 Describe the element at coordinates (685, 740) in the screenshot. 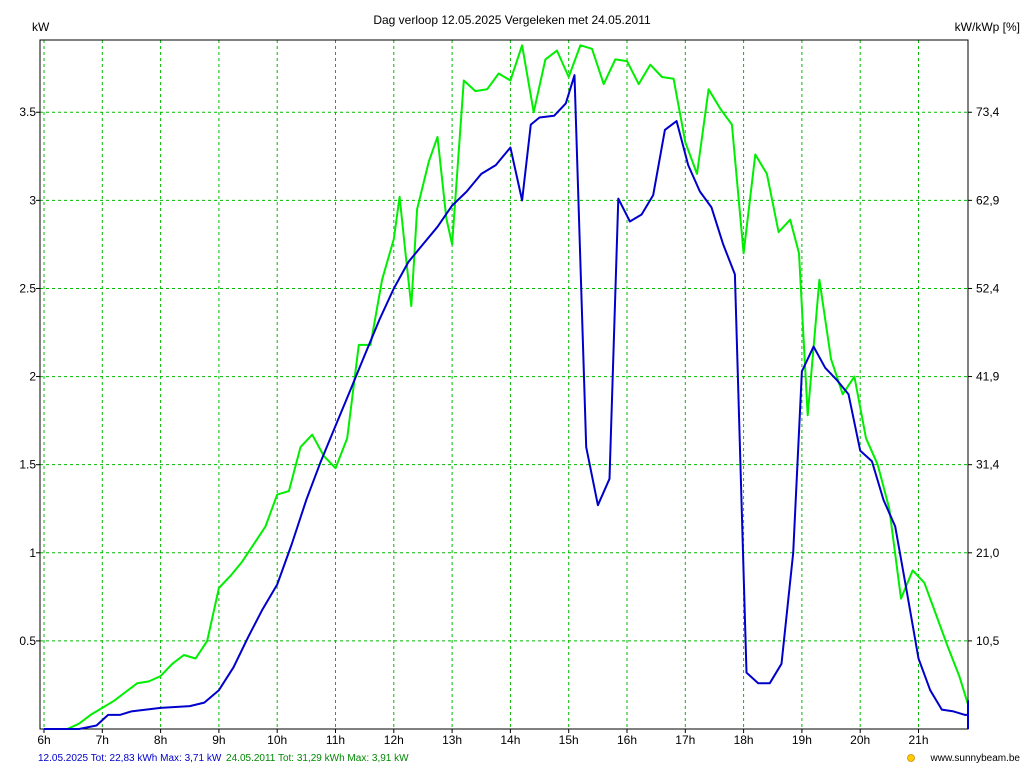

I see `x-tick-label: 17h` at that location.